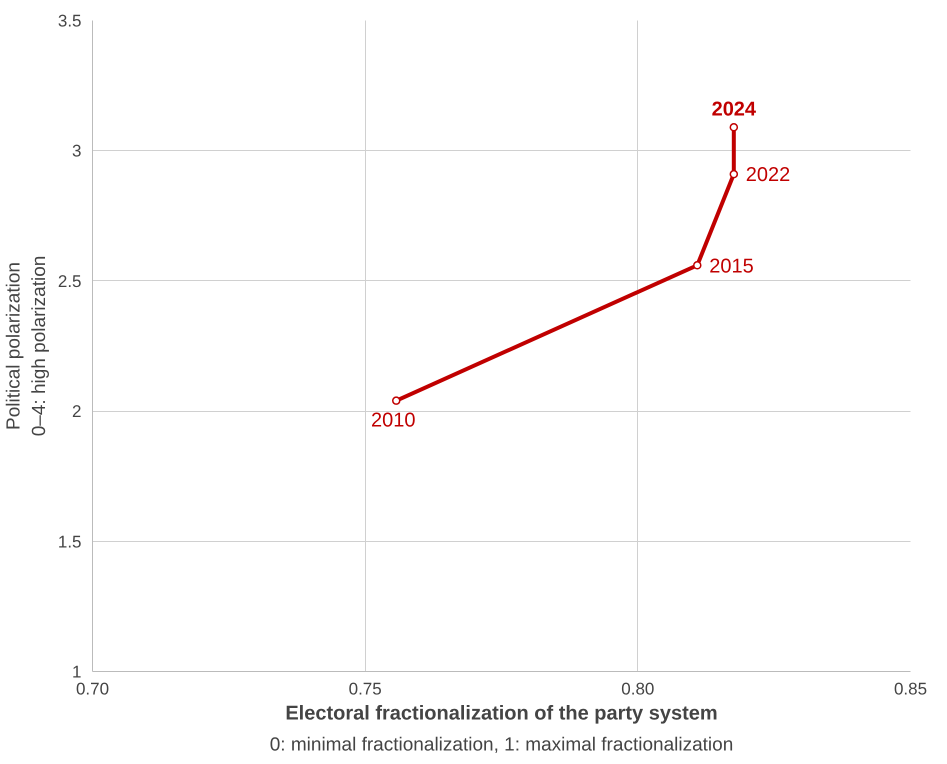  What do you see at coordinates (502, 729) in the screenshot?
I see `text: Electoral fractionalization of the party system 0: minimal fractionalization, 1: maximal fractionalization` at bounding box center [502, 729].